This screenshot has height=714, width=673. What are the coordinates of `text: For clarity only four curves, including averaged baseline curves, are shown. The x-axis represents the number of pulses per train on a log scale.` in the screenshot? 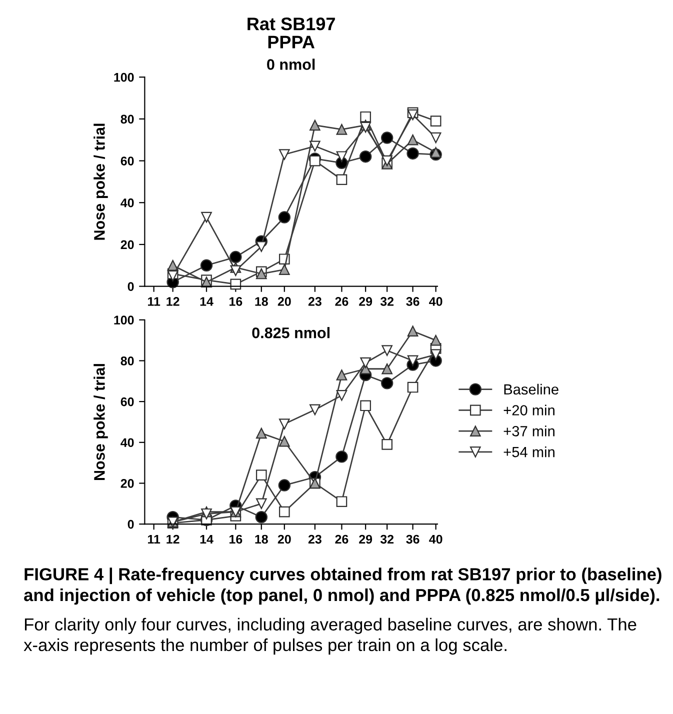 It's located at (330, 636).